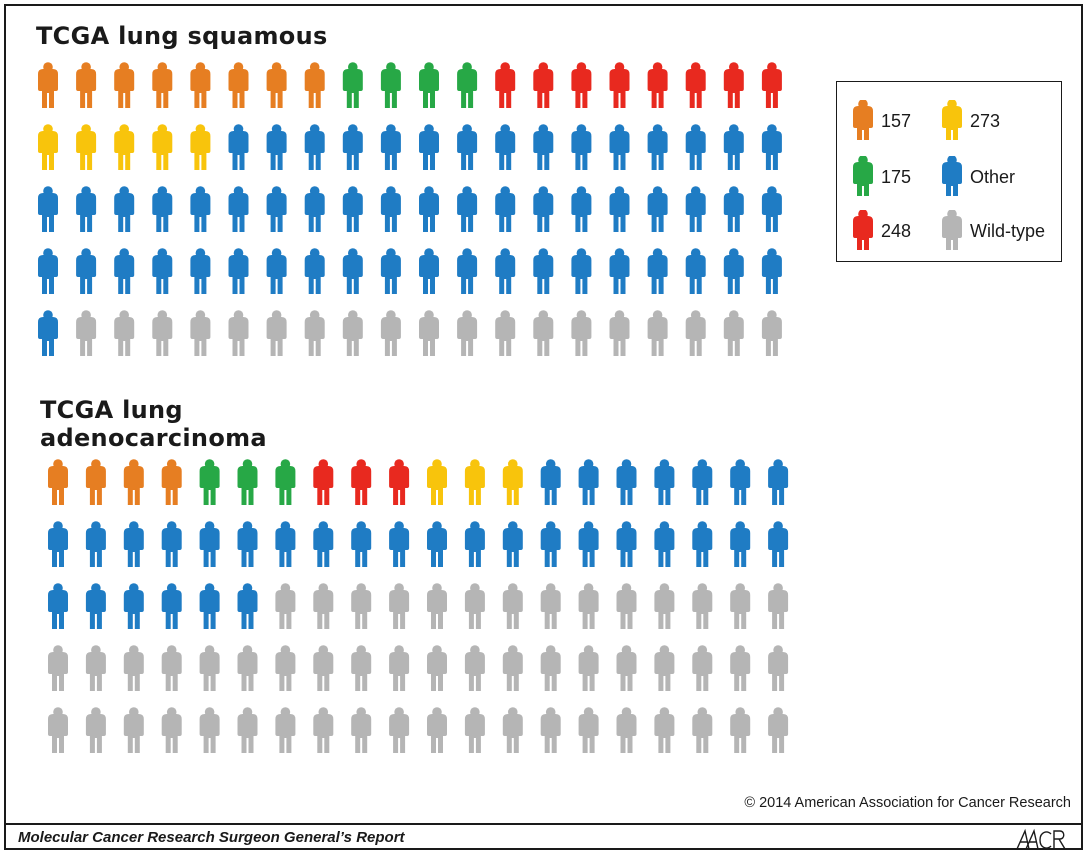 The image size is (1089, 856). What do you see at coordinates (182, 36) in the screenshot?
I see `panel-title-squamous: TCGA lung squamous` at bounding box center [182, 36].